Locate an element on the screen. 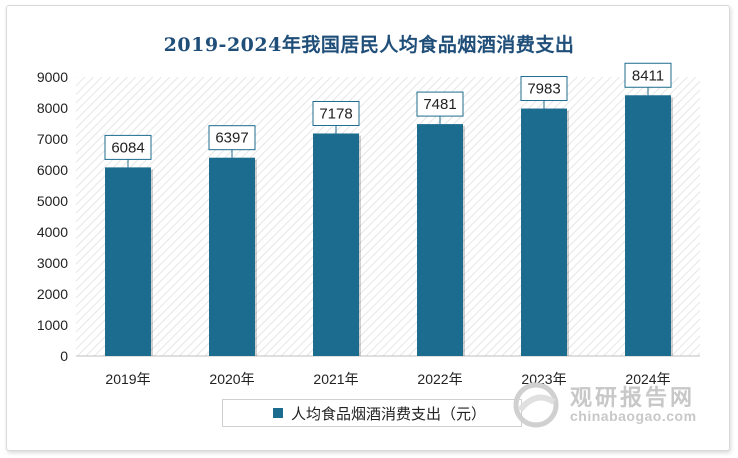 The width and height of the screenshot is (738, 458). data-label: 6084 is located at coordinates (127, 147).